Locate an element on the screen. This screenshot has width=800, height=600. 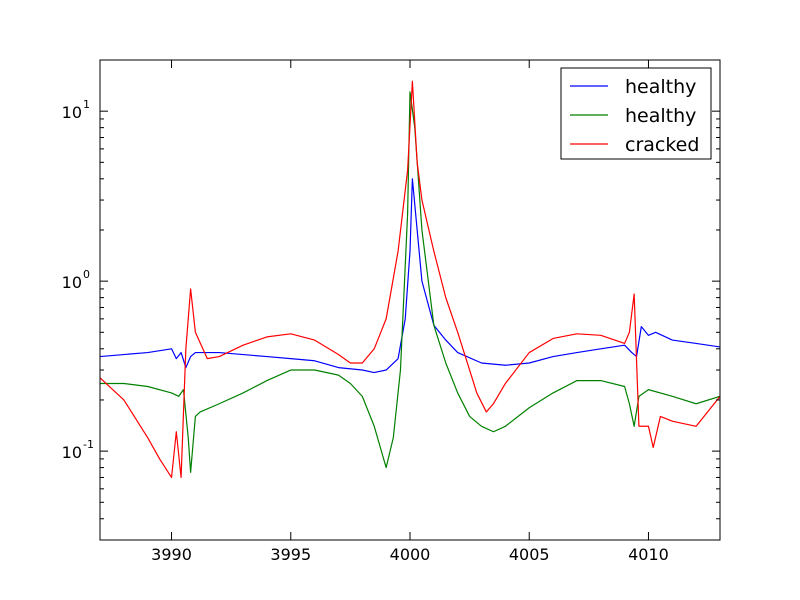
y-tick-exponent: 0 is located at coordinates (86, 274).